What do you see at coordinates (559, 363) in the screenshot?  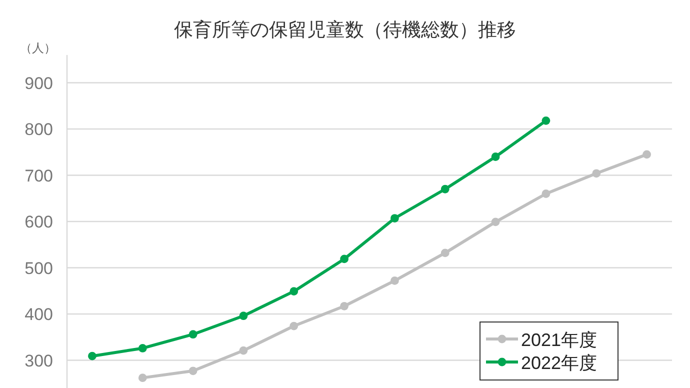 I see `legend-label: 2022年度` at bounding box center [559, 363].